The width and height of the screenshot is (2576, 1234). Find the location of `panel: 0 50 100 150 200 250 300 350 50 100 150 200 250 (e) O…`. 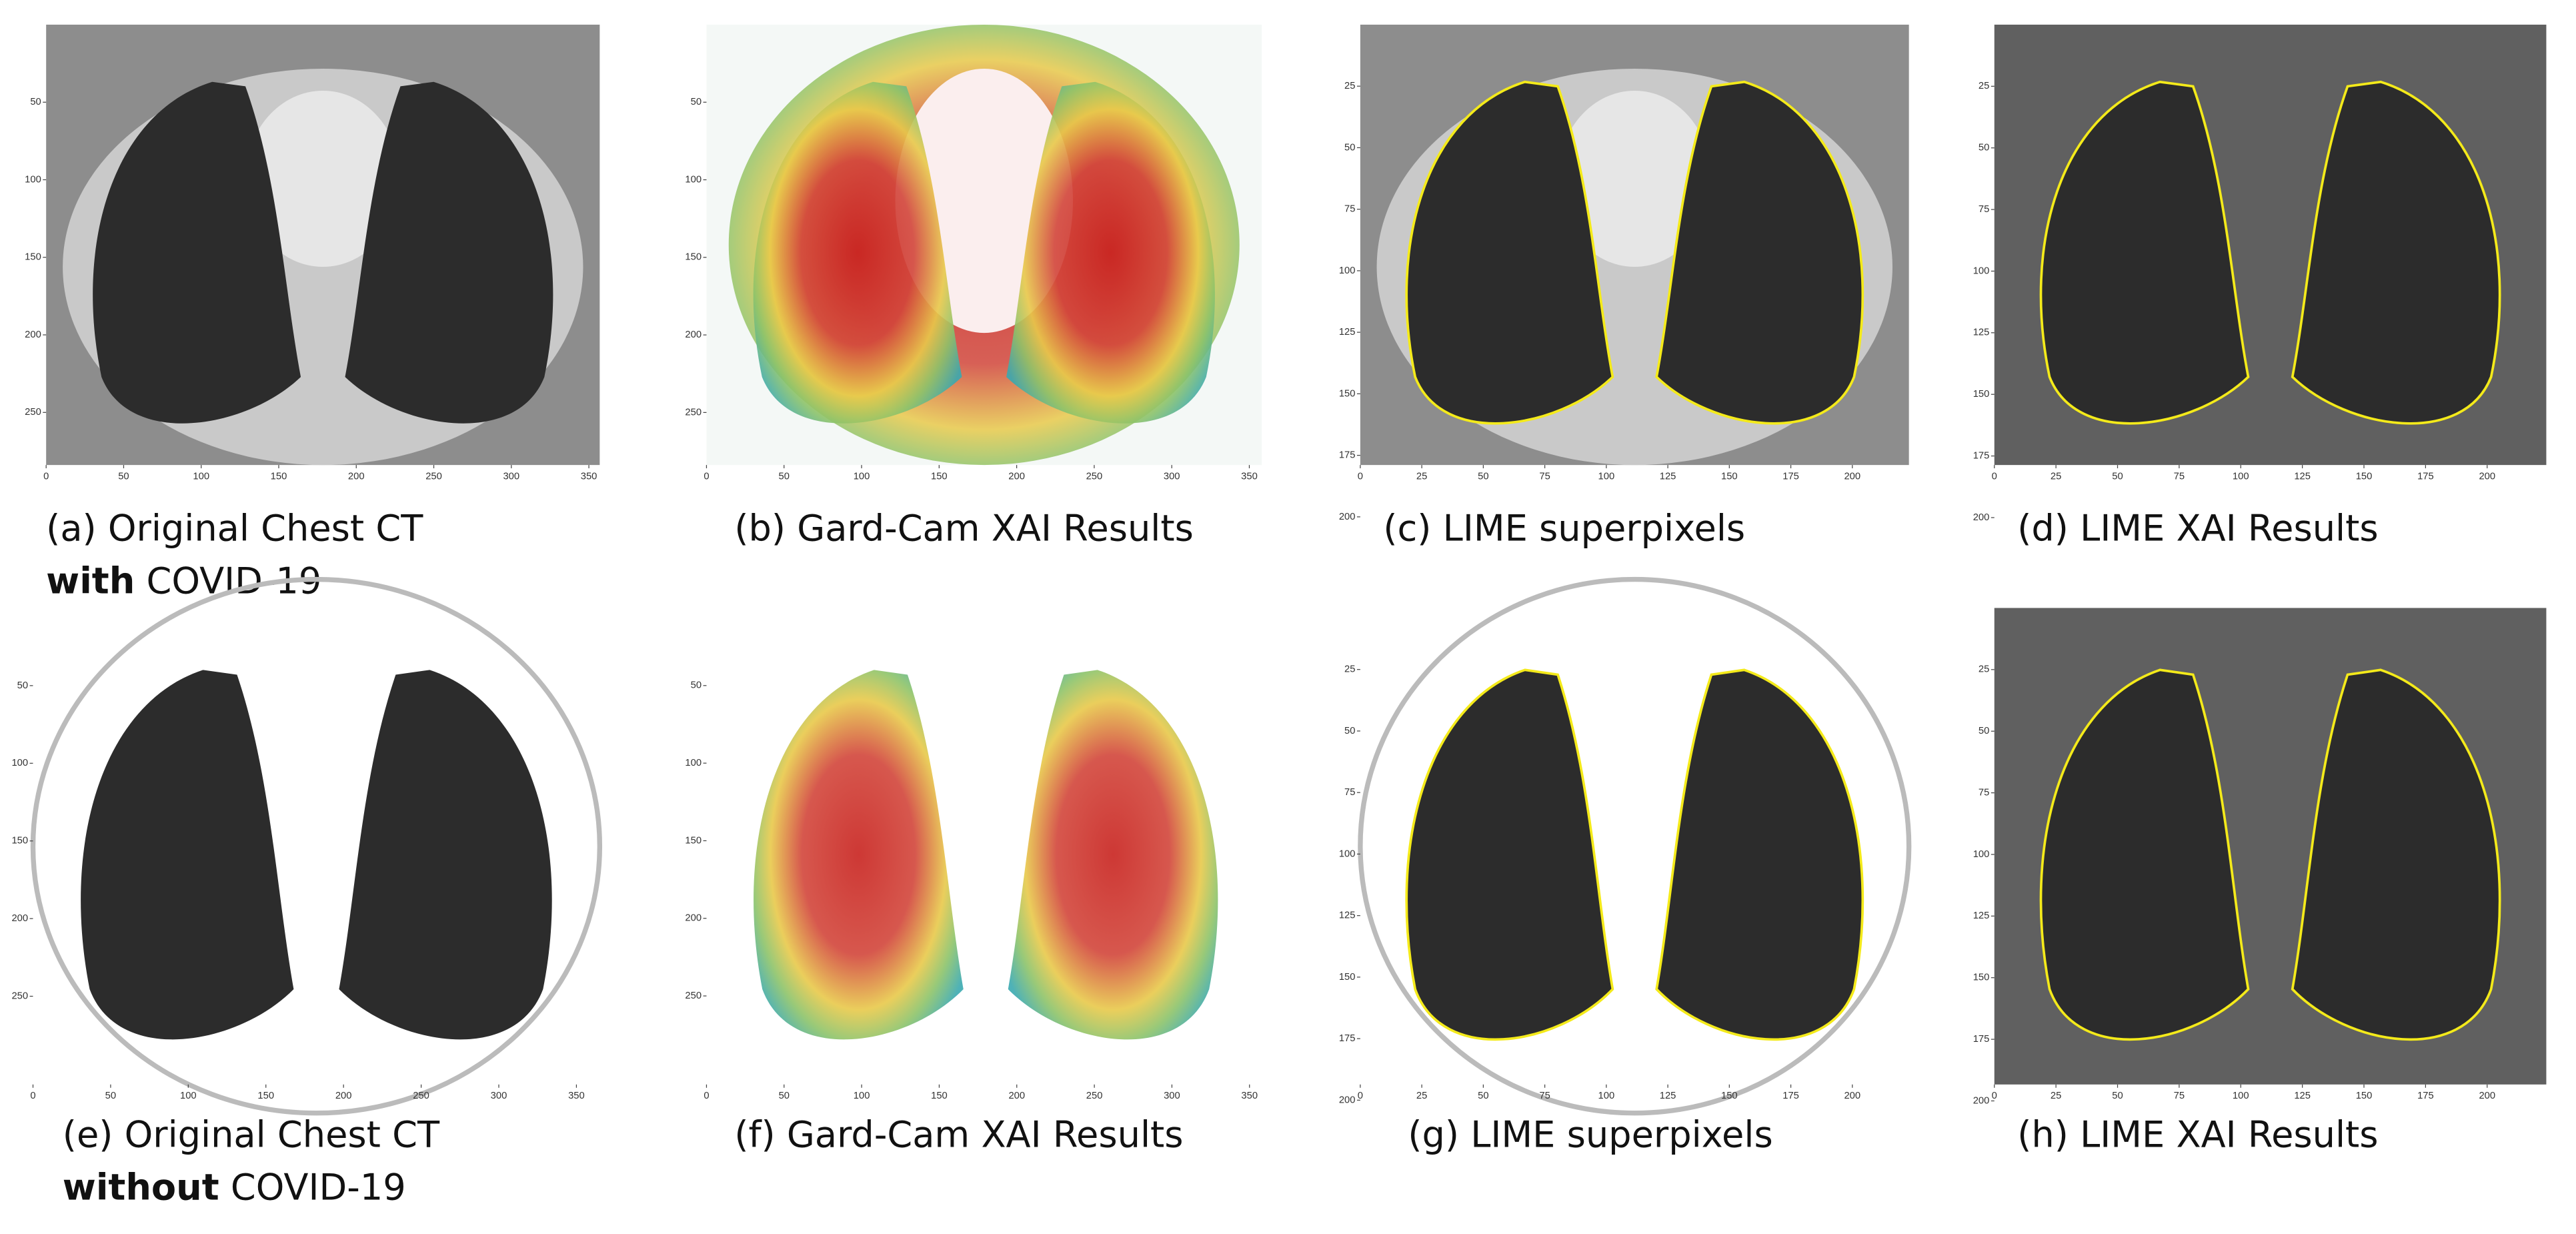

panel: 0 50 100 150 200 250 300 350 50 100 150 200 250 (e) O… is located at coordinates (307, 892).